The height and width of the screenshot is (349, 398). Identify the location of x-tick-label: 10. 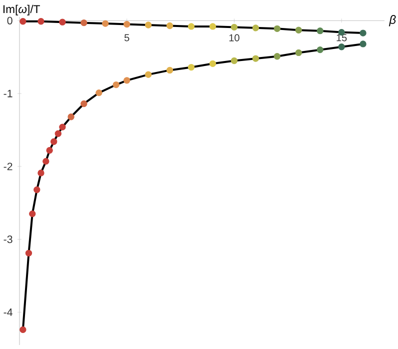
(234, 38).